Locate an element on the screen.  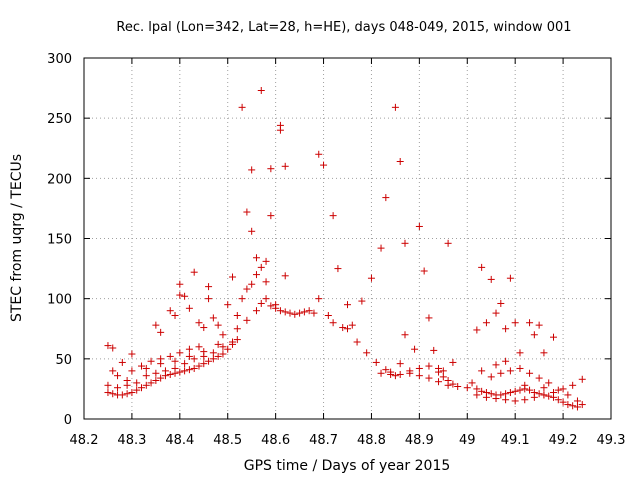
y-tick-label: 150 is located at coordinates (59, 240).